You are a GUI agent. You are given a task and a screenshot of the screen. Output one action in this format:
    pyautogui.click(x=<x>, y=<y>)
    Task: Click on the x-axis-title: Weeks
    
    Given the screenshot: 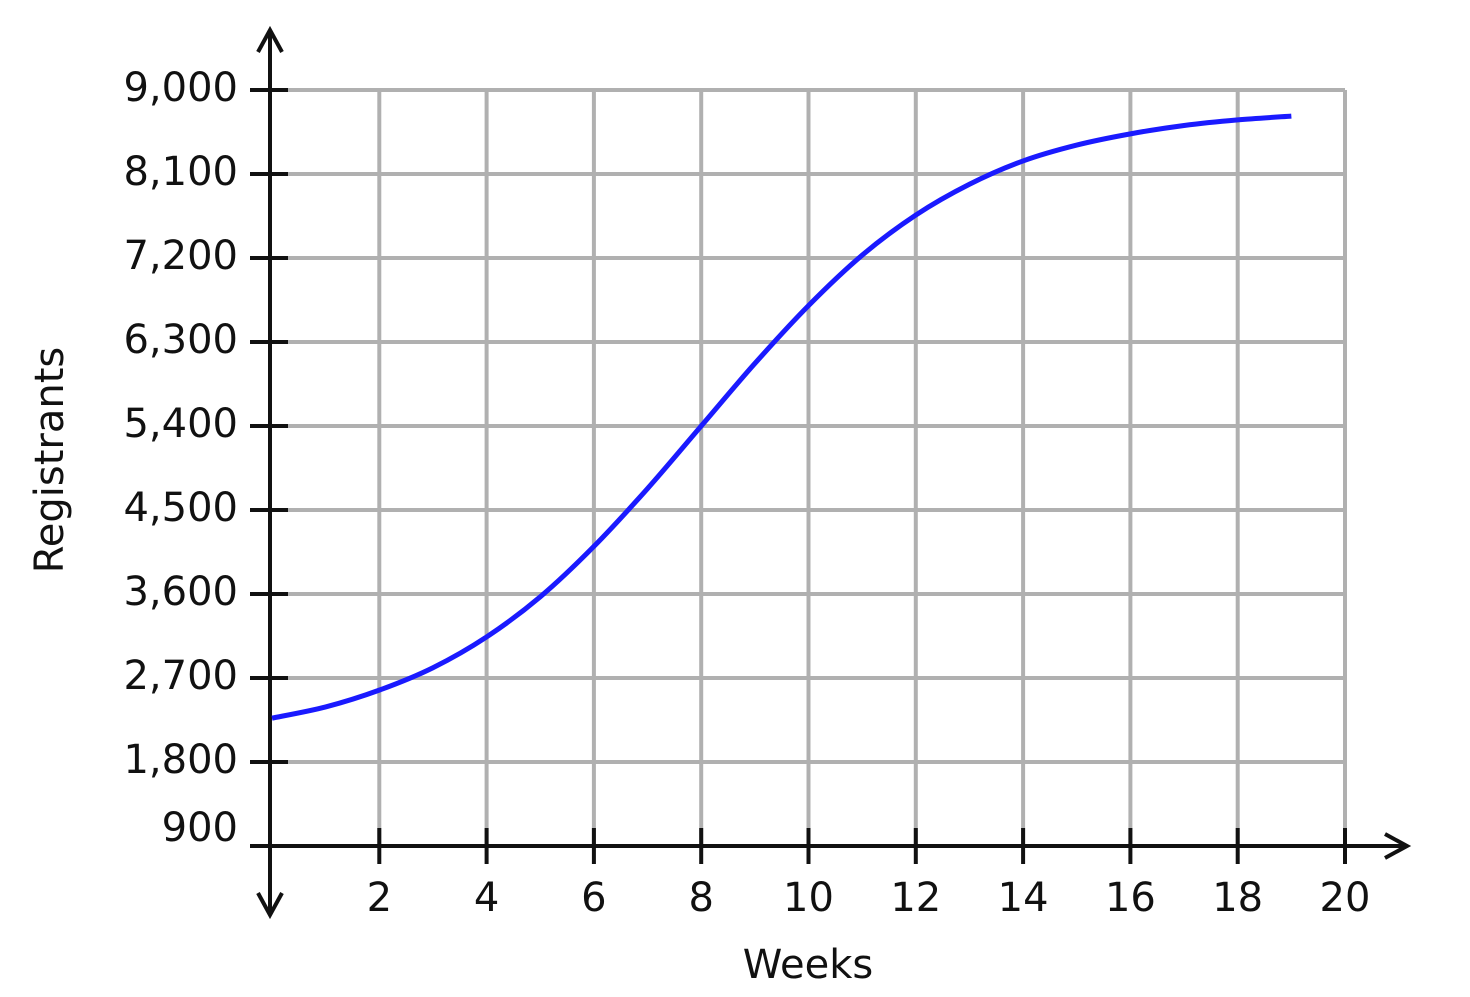 What is the action you would take?
    pyautogui.click(x=808, y=965)
    